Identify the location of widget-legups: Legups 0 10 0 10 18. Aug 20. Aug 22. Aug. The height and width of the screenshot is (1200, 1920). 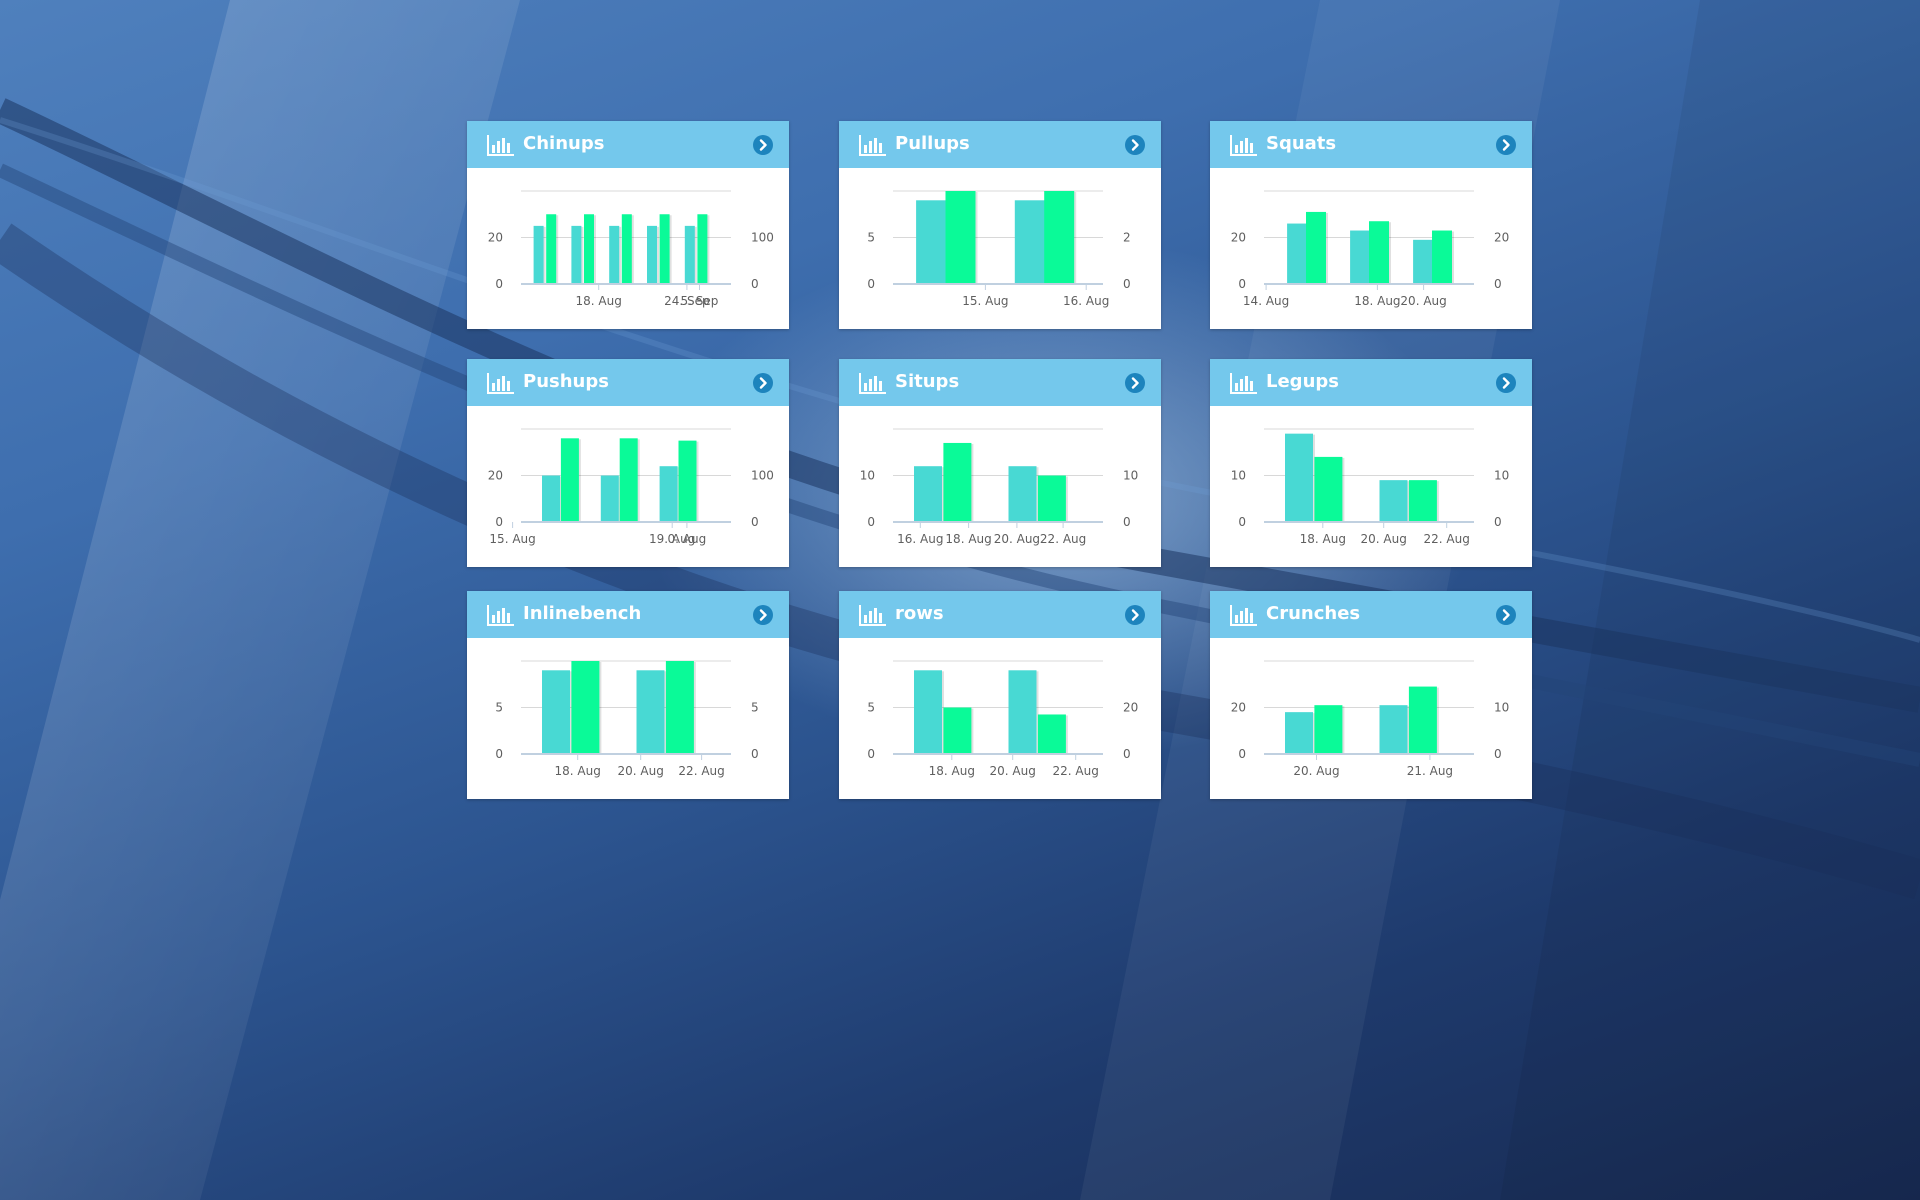
(1371, 463).